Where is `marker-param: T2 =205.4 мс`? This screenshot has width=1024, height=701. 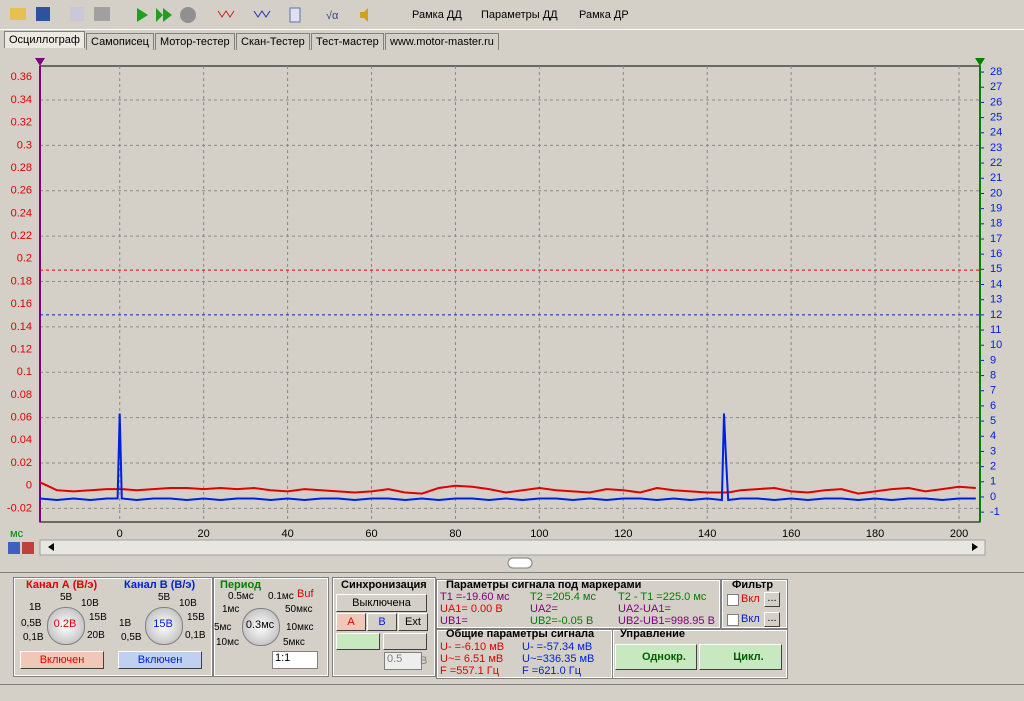 marker-param: T2 =205.4 мс is located at coordinates (563, 597).